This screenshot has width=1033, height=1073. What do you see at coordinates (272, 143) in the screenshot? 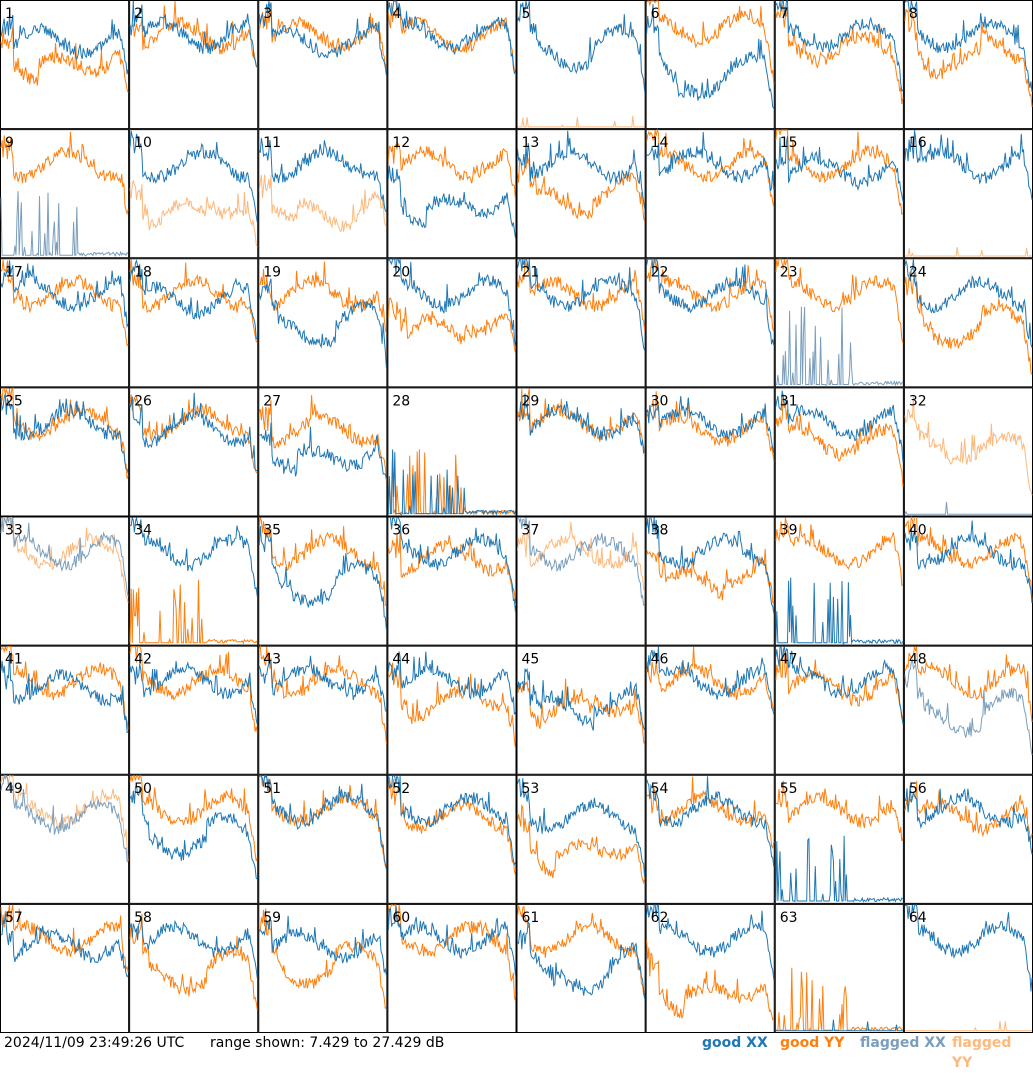
I see `panel-number: 11` at bounding box center [272, 143].